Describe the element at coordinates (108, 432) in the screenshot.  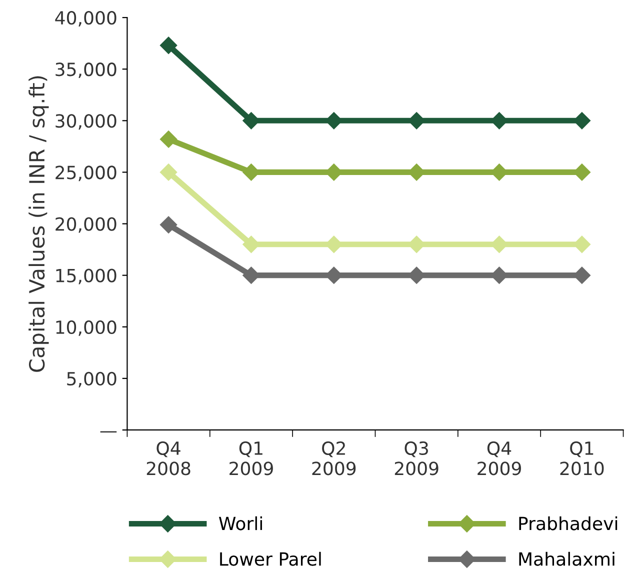
I see `y-tick-label: —` at that location.